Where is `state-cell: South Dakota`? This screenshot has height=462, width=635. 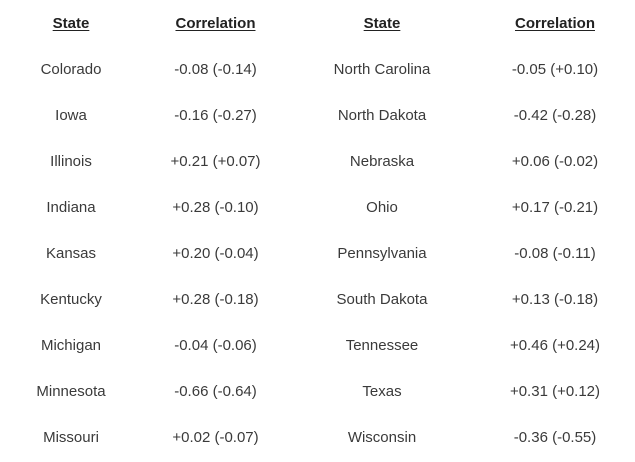 state-cell: South Dakota is located at coordinates (382, 299).